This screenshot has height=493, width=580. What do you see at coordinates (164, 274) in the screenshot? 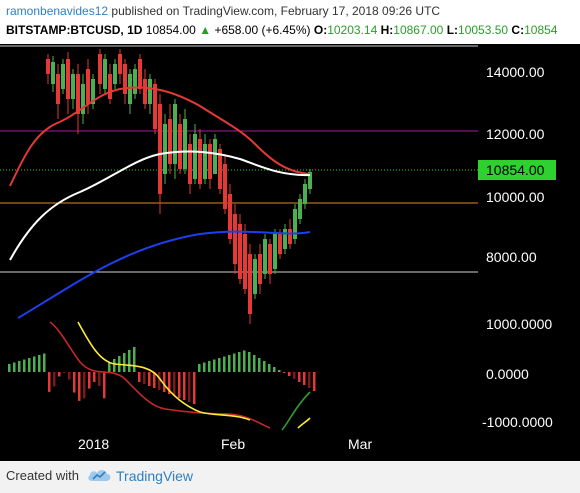
I see `ema-blue-line` at bounding box center [164, 274].